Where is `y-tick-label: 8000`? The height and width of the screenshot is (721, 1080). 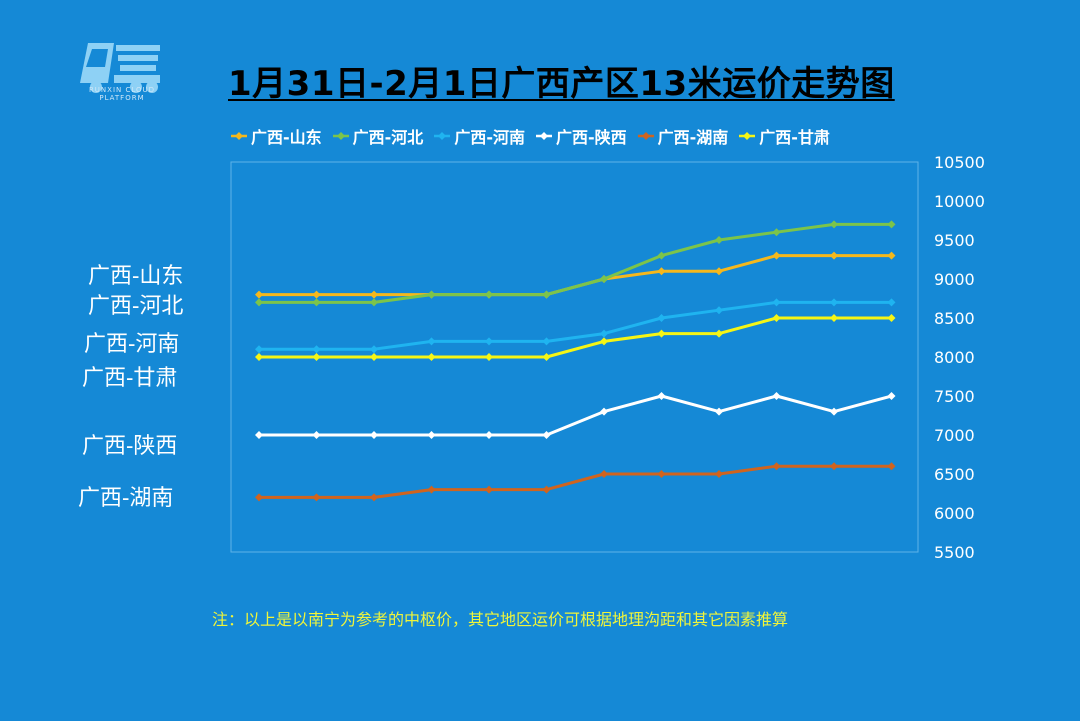
y-tick-label: 8000 is located at coordinates (954, 357).